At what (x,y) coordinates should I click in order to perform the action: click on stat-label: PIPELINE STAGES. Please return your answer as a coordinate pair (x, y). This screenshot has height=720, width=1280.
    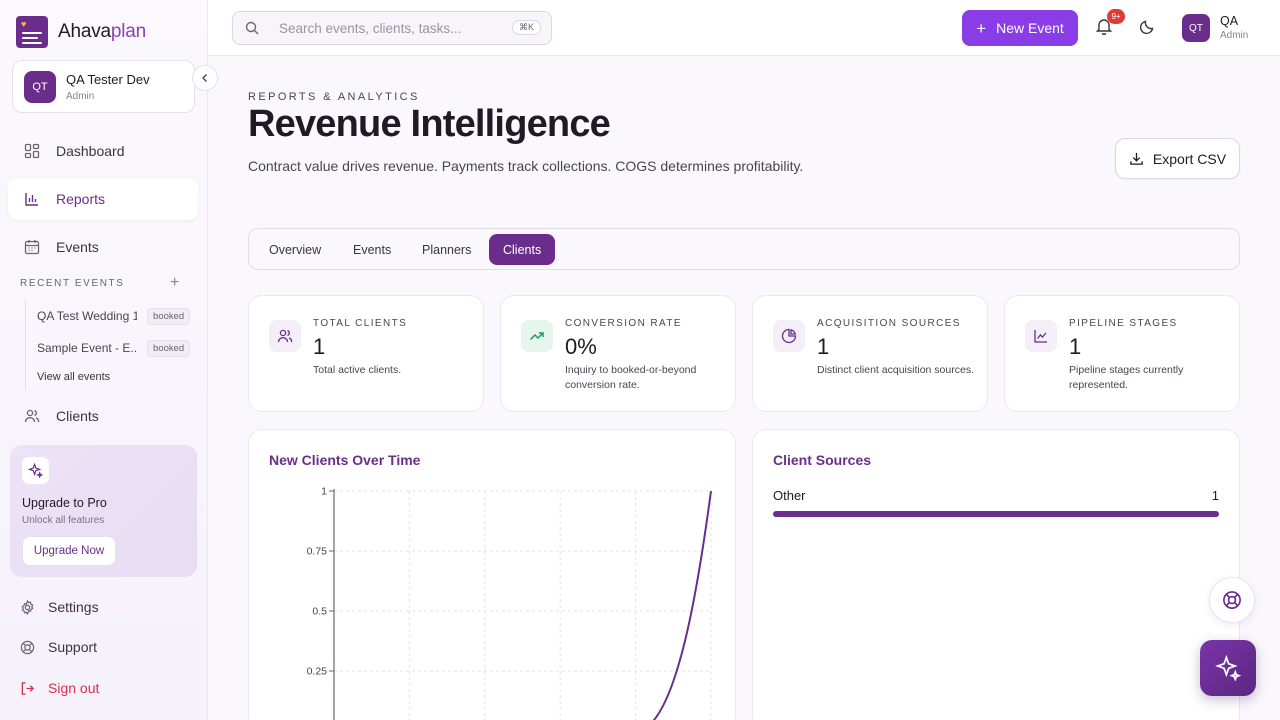
    Looking at the image, I should click on (1123, 323).